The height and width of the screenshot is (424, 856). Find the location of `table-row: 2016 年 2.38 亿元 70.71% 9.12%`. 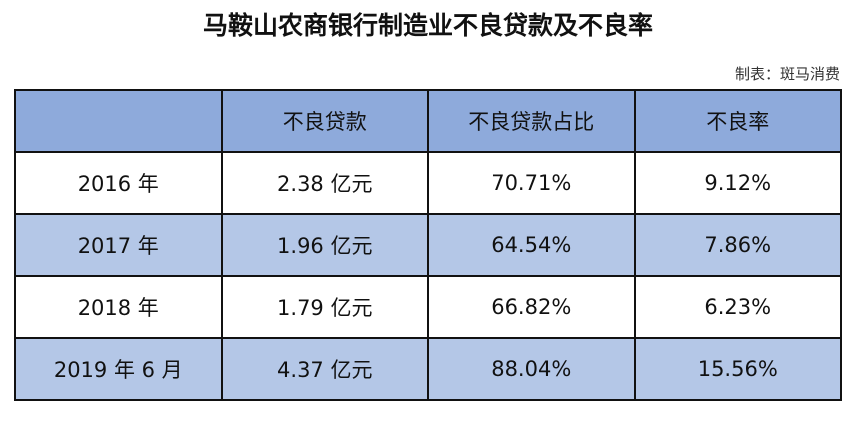

table-row: 2016 年 2.38 亿元 70.71% 9.12% is located at coordinates (428, 183).